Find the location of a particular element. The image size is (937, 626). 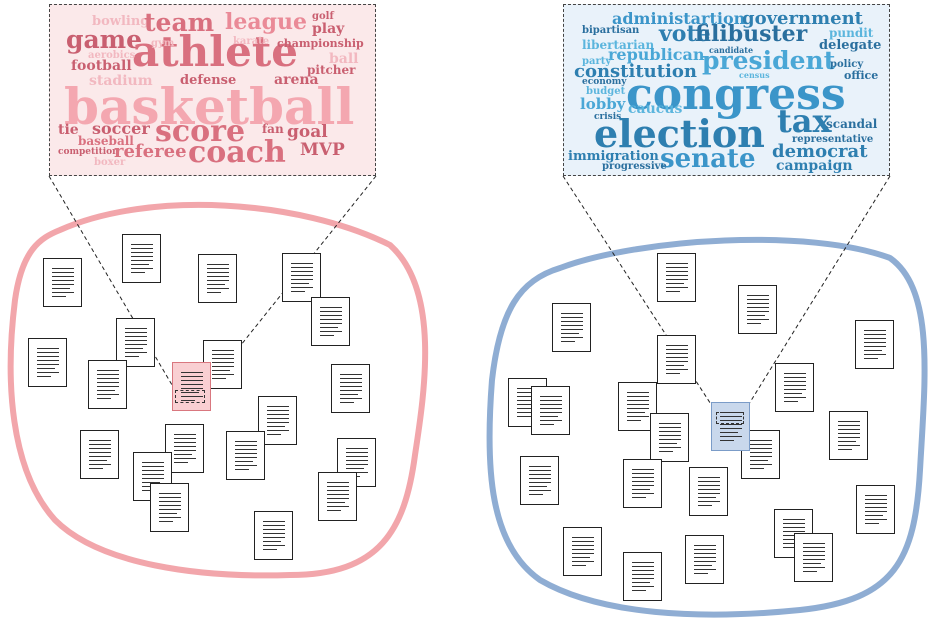

sports-highlighted-document is located at coordinates (191, 386).